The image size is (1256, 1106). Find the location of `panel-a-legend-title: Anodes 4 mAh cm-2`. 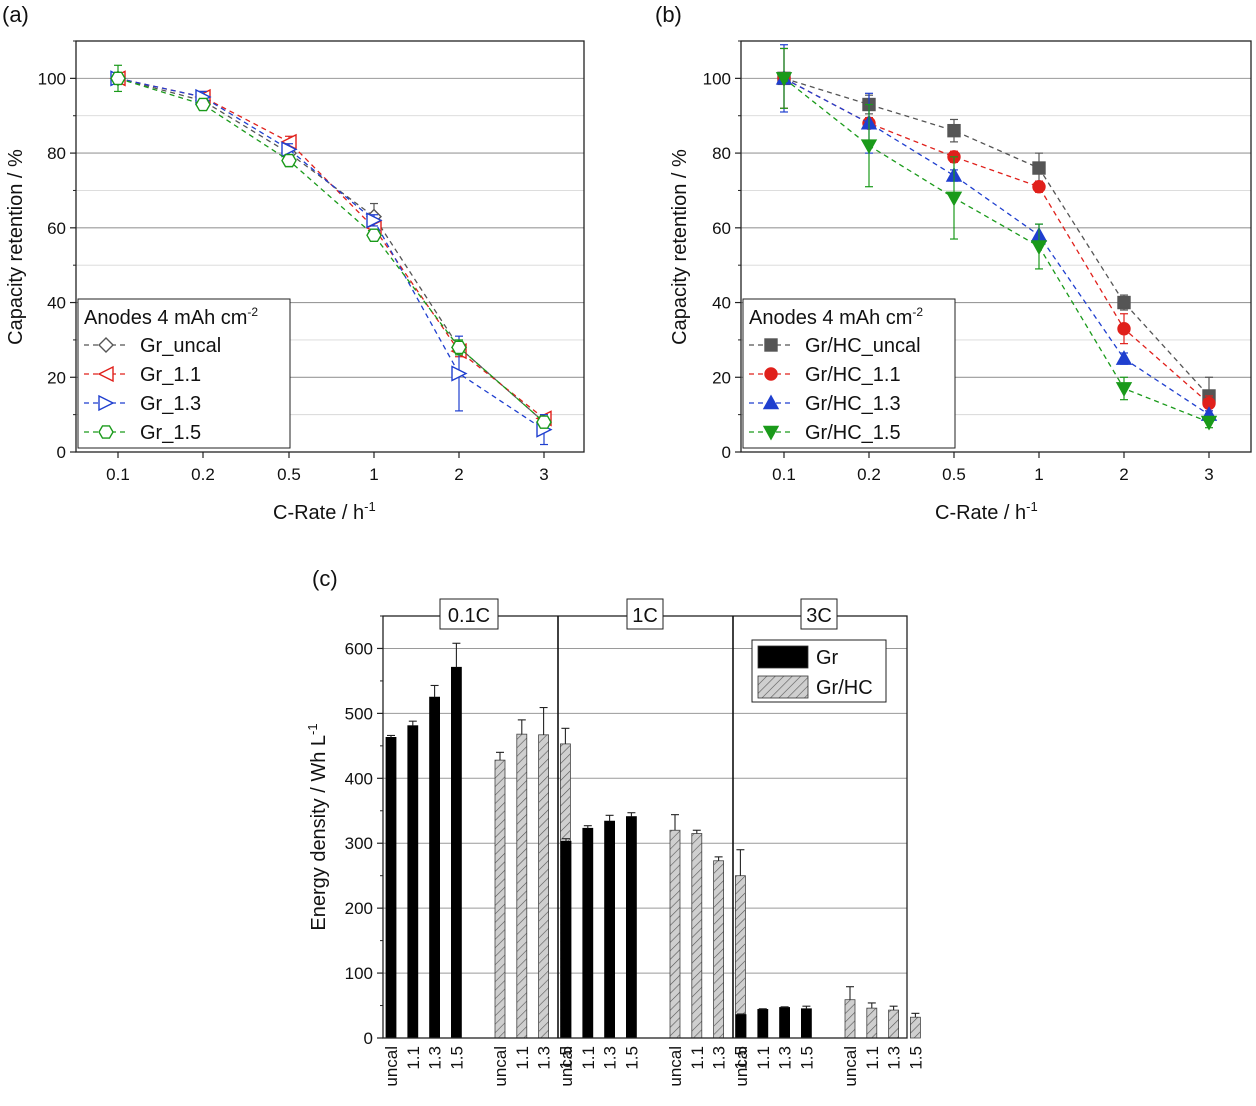

panel-a-legend-title: Anodes 4 mAh cm-2 is located at coordinates (171, 317).